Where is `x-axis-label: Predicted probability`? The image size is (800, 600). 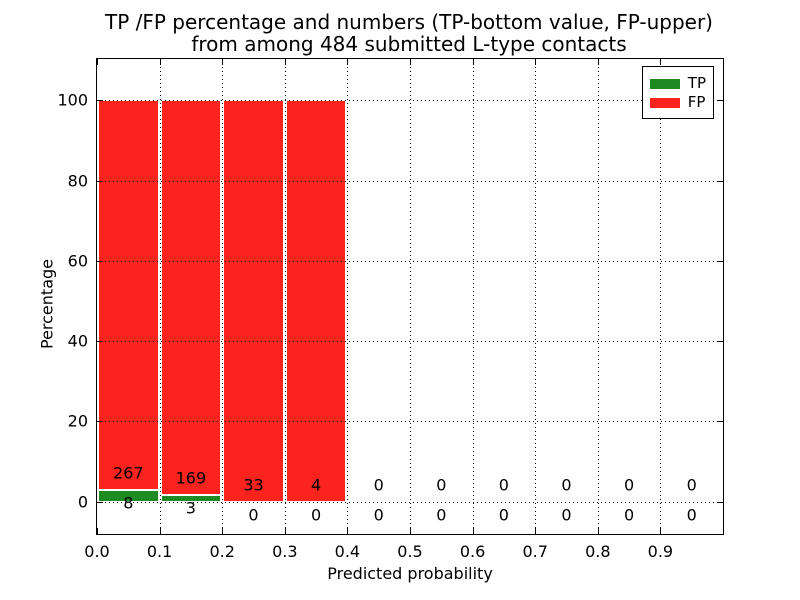
x-axis-label: Predicted probability is located at coordinates (410, 573).